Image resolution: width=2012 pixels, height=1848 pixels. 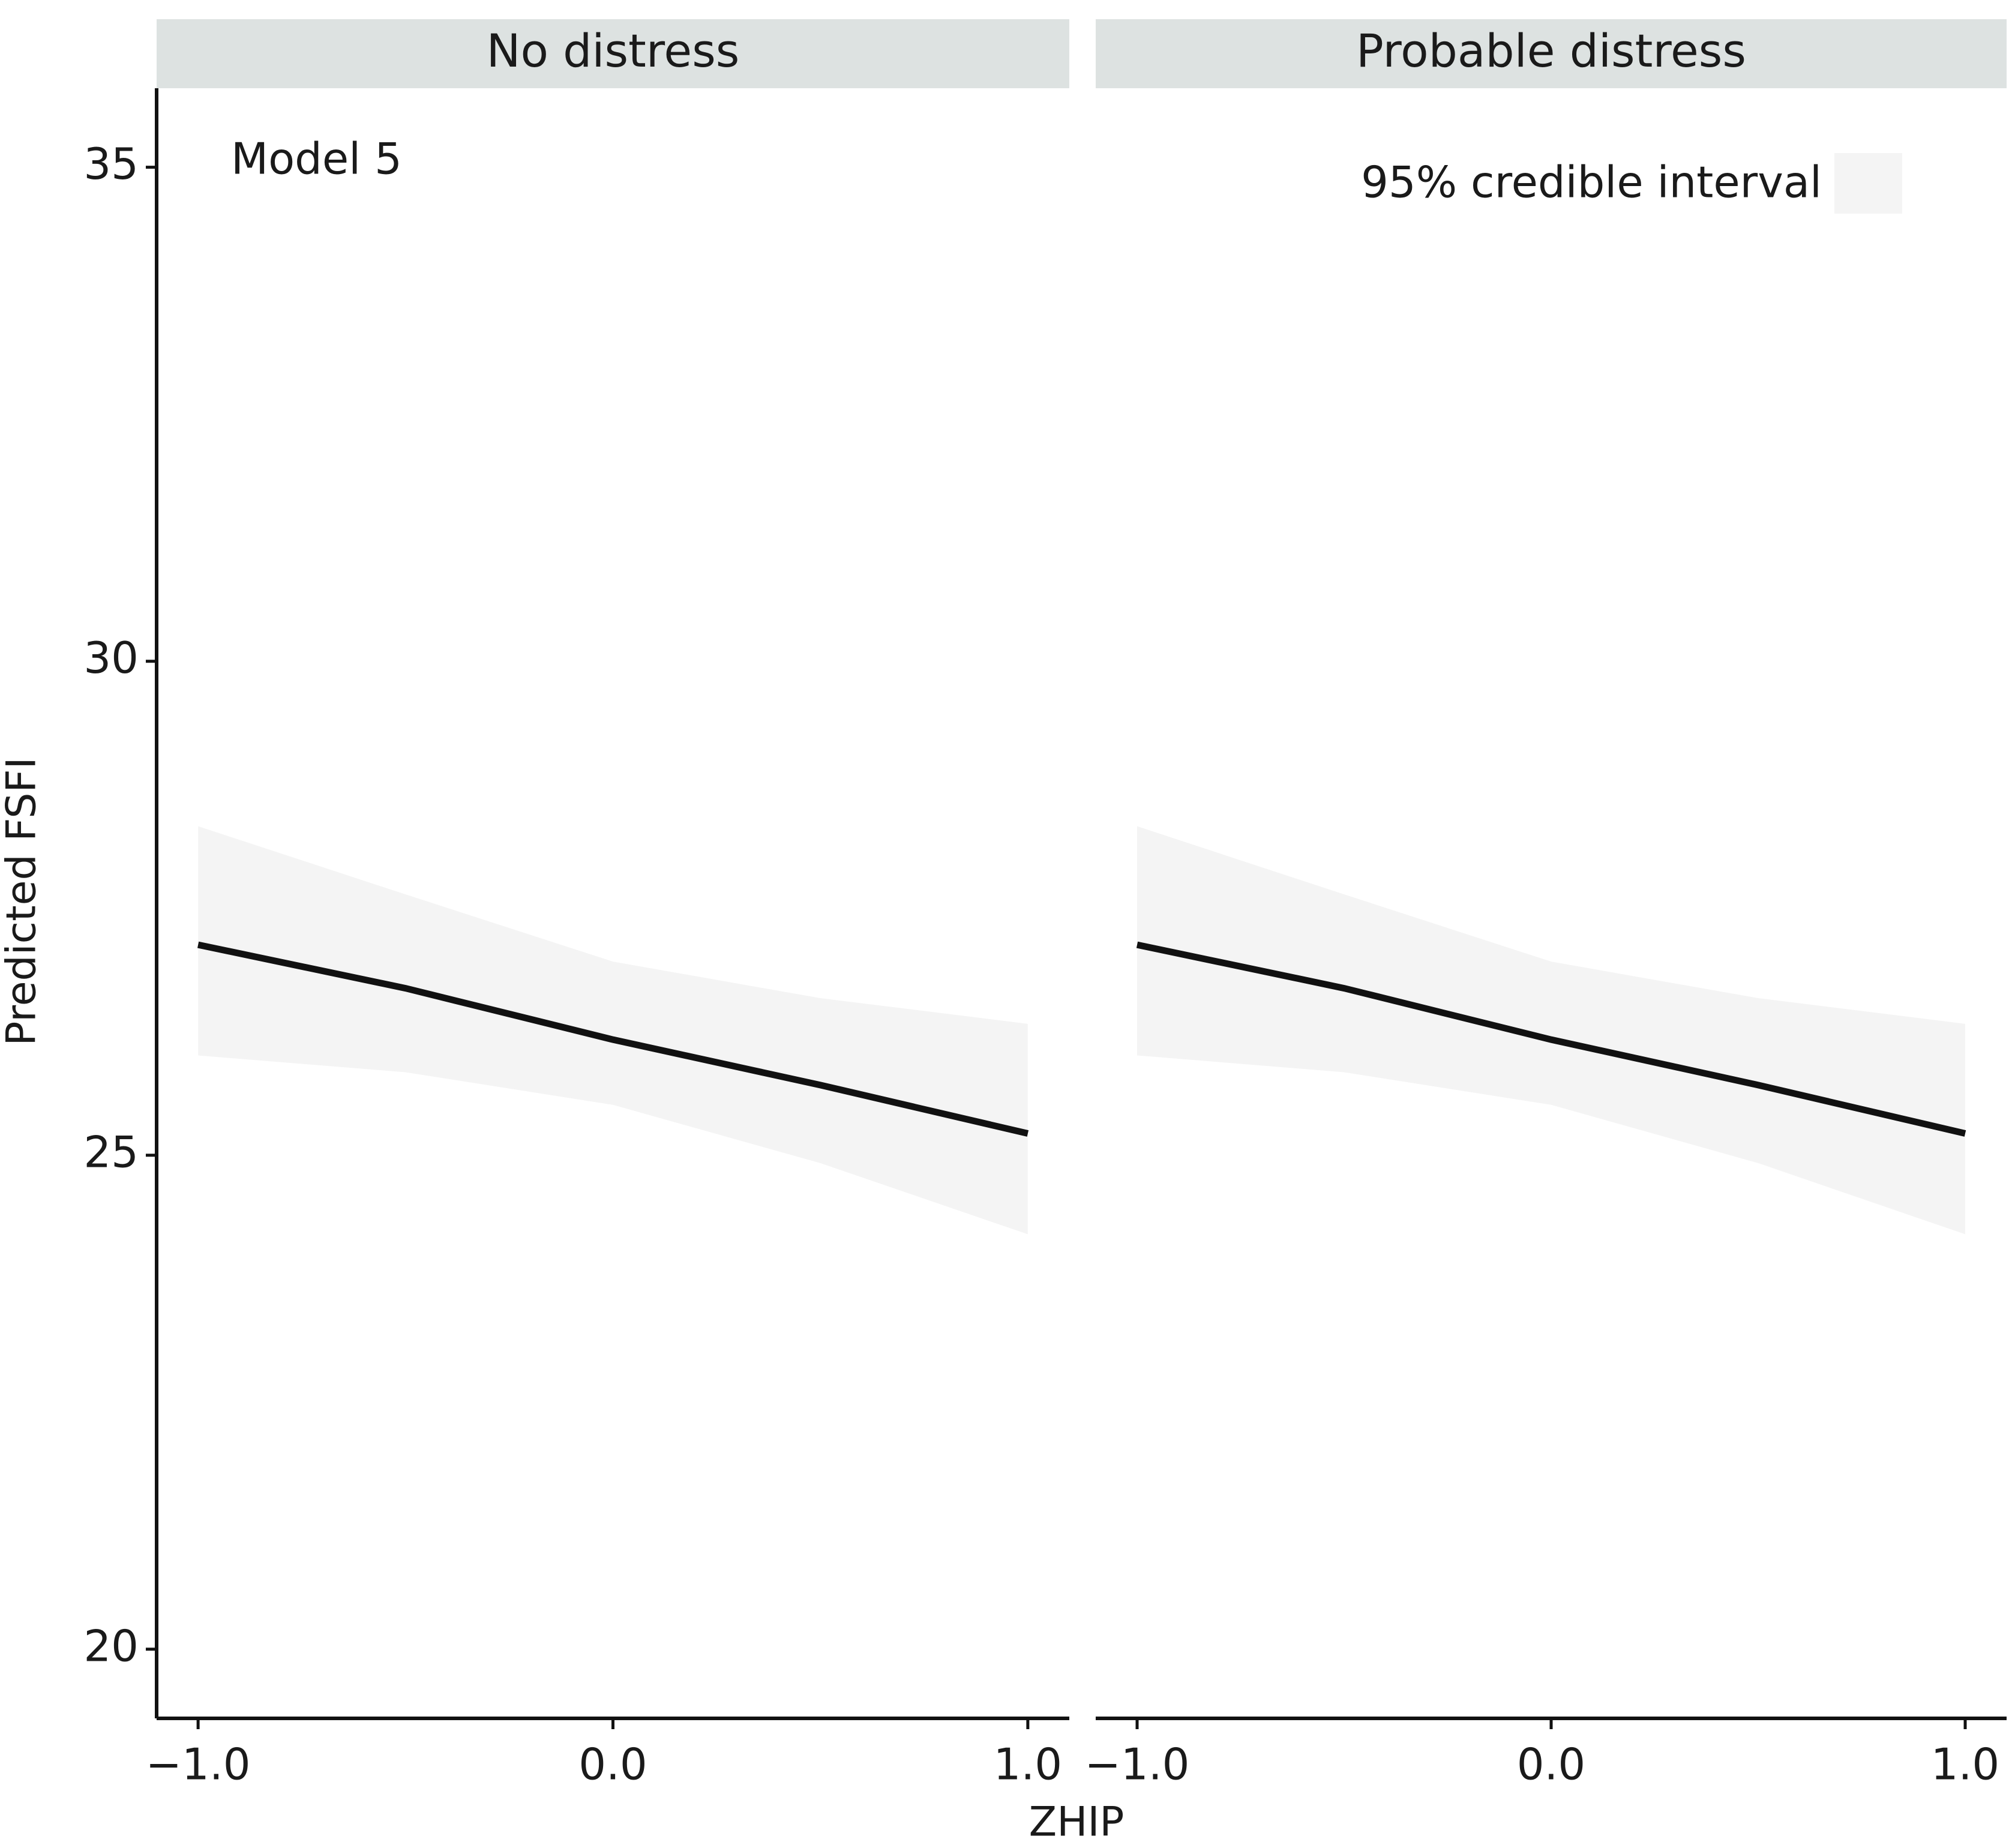 What do you see at coordinates (111, 658) in the screenshot?
I see `y-tick-label: 30` at bounding box center [111, 658].